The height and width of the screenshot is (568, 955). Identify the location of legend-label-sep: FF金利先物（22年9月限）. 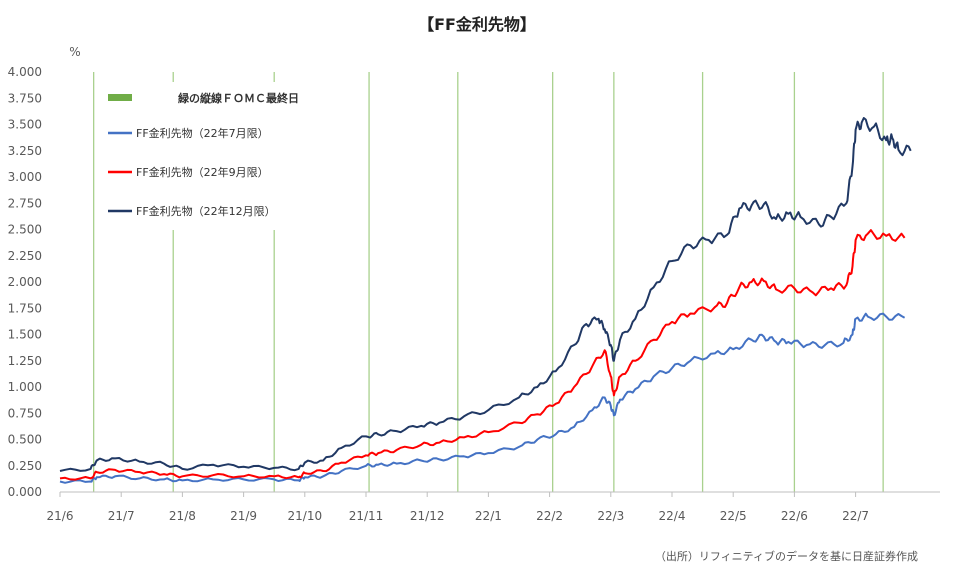
(202, 172).